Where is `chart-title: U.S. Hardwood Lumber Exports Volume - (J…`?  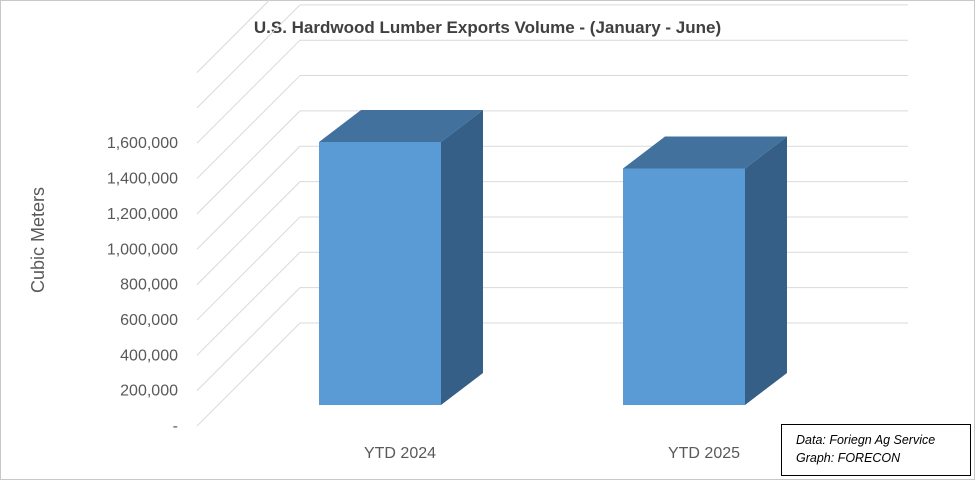
chart-title: U.S. Hardwood Lumber Exports Volume - (J… is located at coordinates (487, 27).